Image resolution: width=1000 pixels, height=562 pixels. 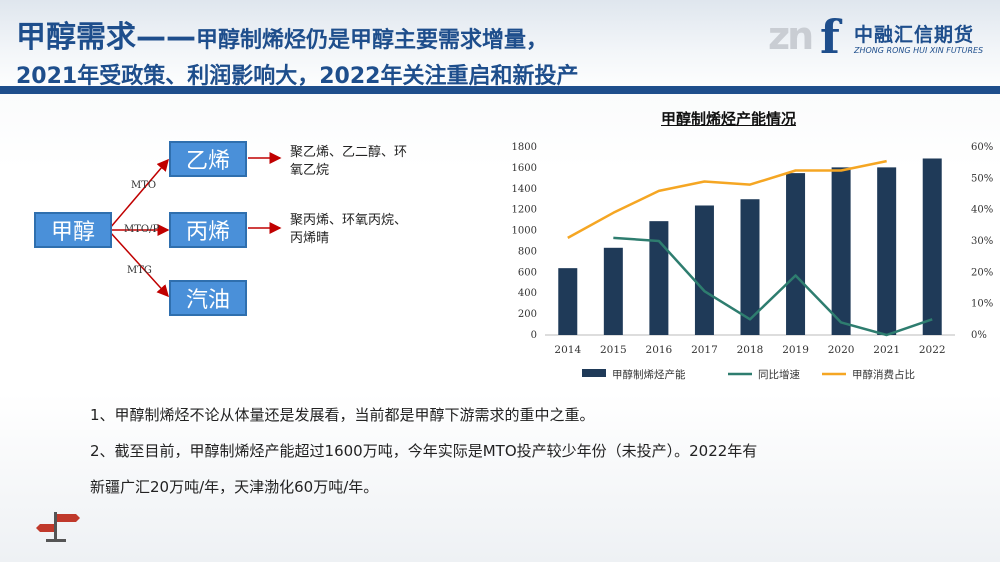 What do you see at coordinates (310, 238) in the screenshot?
I see `desc-propylene-line2: 丙烯晴` at bounding box center [310, 238].